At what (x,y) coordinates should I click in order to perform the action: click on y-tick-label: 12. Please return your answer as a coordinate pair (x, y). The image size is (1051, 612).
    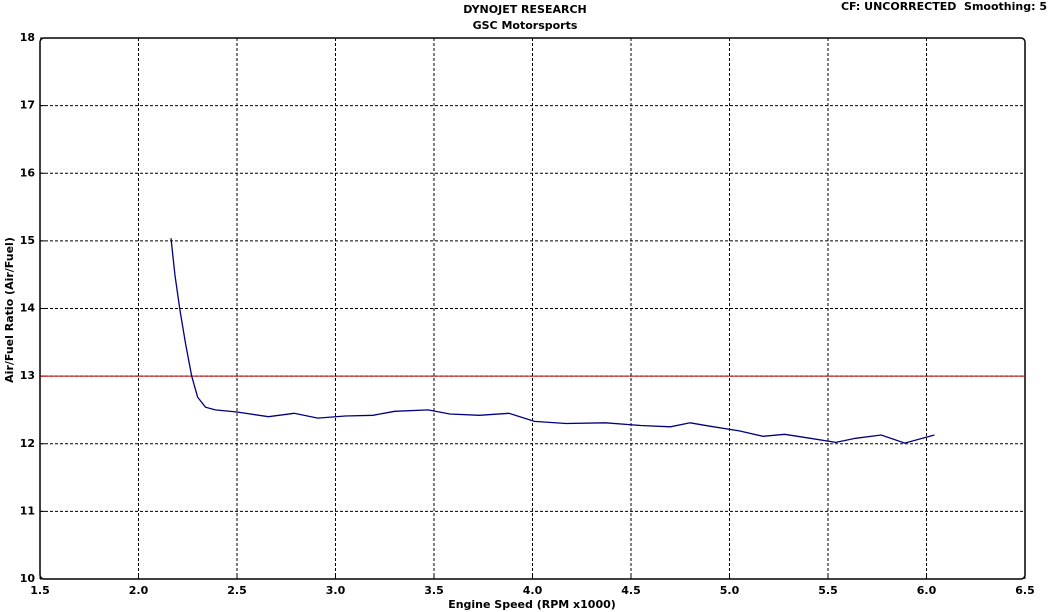
    Looking at the image, I should click on (27, 443).